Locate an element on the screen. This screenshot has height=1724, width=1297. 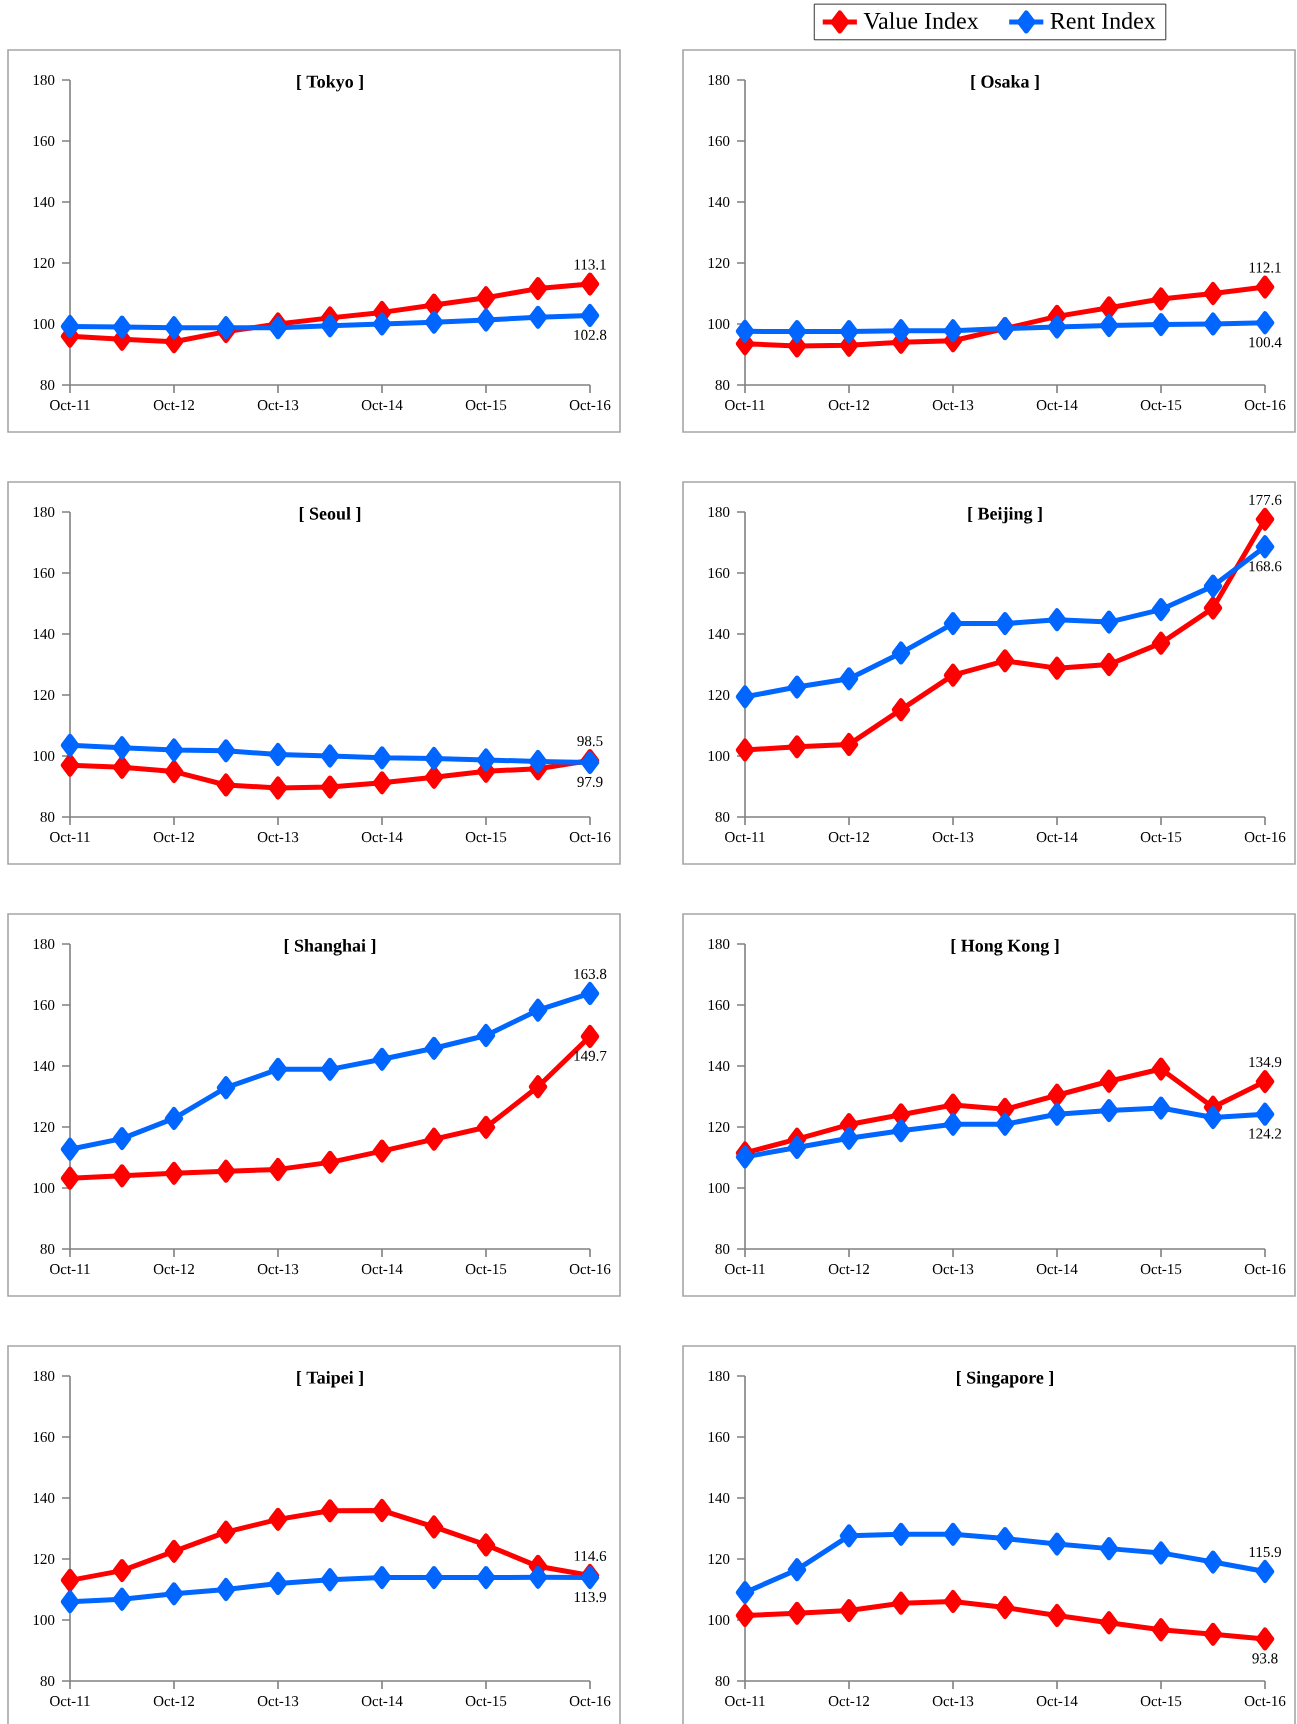
chart-title: [ Tokyo ] is located at coordinates (330, 83).